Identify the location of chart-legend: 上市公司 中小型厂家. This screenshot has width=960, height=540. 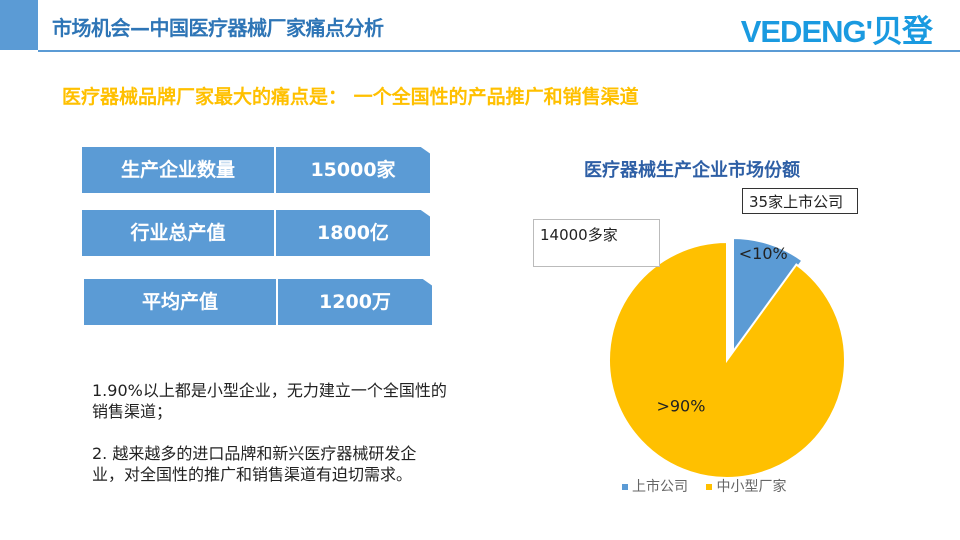
(711, 486).